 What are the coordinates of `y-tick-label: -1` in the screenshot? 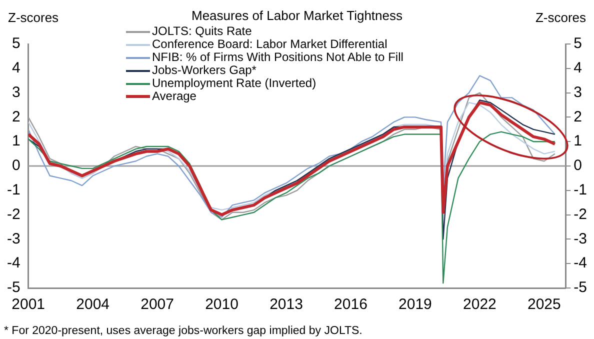 It's located at (13, 190).